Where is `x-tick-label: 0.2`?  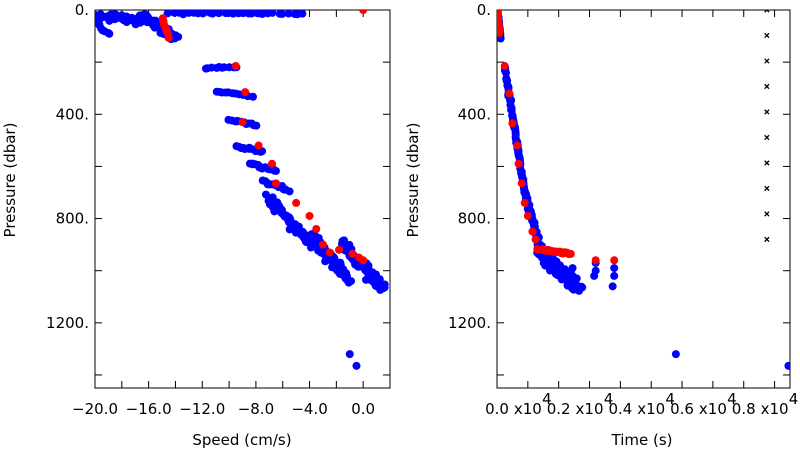 x-tick-label: 0.2 is located at coordinates (559, 409).